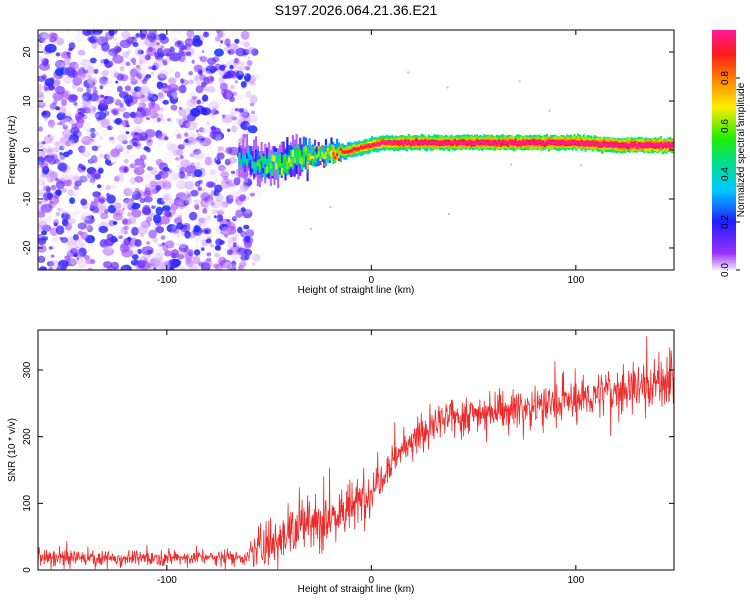 The width and height of the screenshot is (750, 600). What do you see at coordinates (27, 150) in the screenshot?
I see `spectrogram-ytick-label: 0` at bounding box center [27, 150].